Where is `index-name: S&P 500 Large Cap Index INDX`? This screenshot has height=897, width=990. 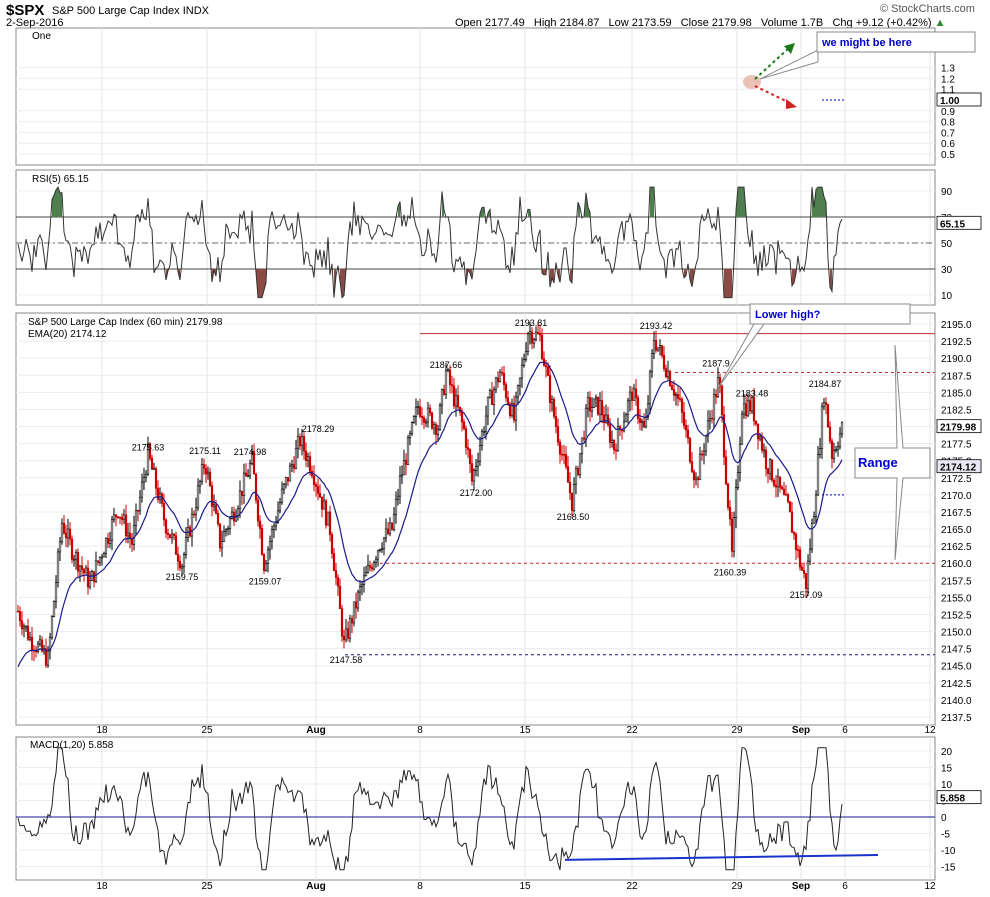
index-name: S&P 500 Large Cap Index INDX is located at coordinates (130, 11).